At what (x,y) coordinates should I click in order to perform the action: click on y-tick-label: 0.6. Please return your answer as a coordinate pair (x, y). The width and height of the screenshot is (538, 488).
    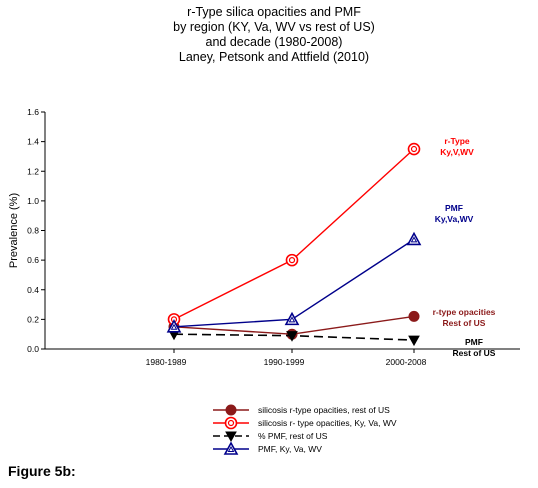
    Looking at the image, I should click on (33, 260).